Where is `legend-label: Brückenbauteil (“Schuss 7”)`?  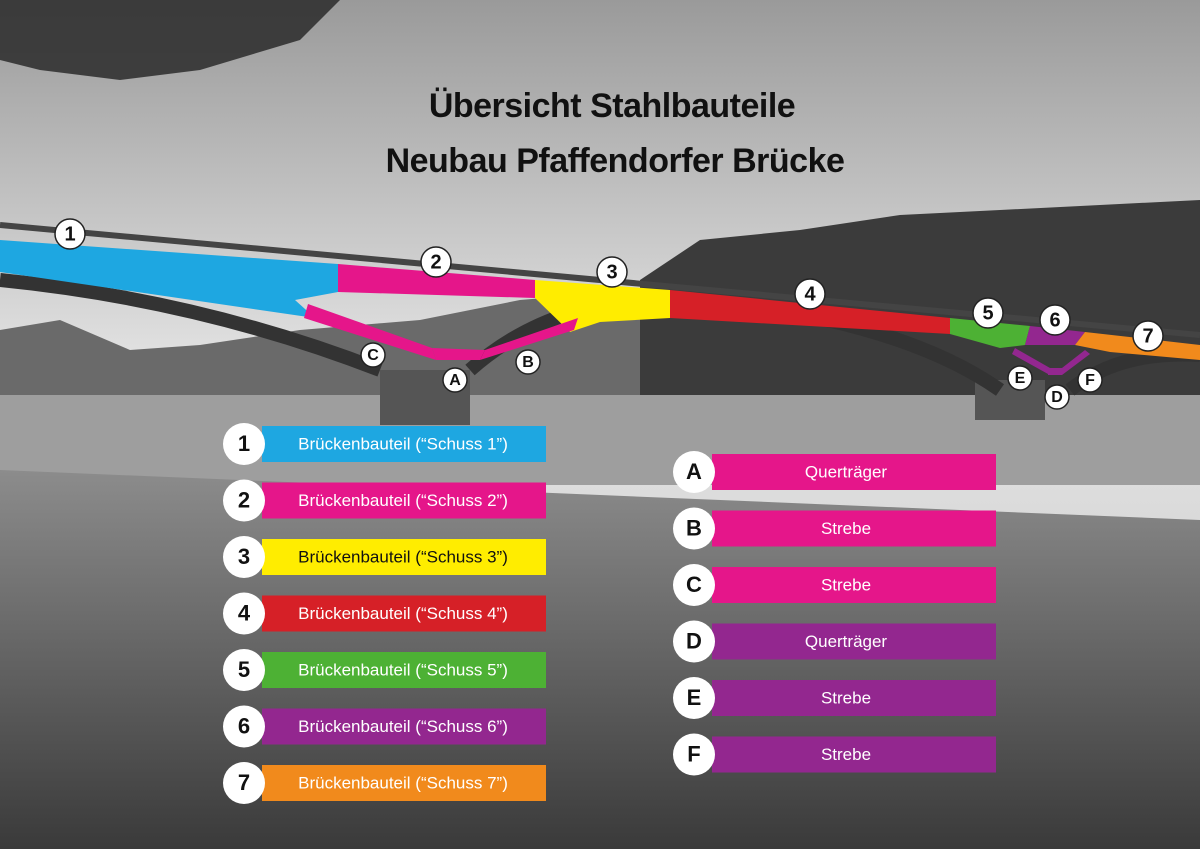 legend-label: Brückenbauteil (“Schuss 7”) is located at coordinates (403, 782).